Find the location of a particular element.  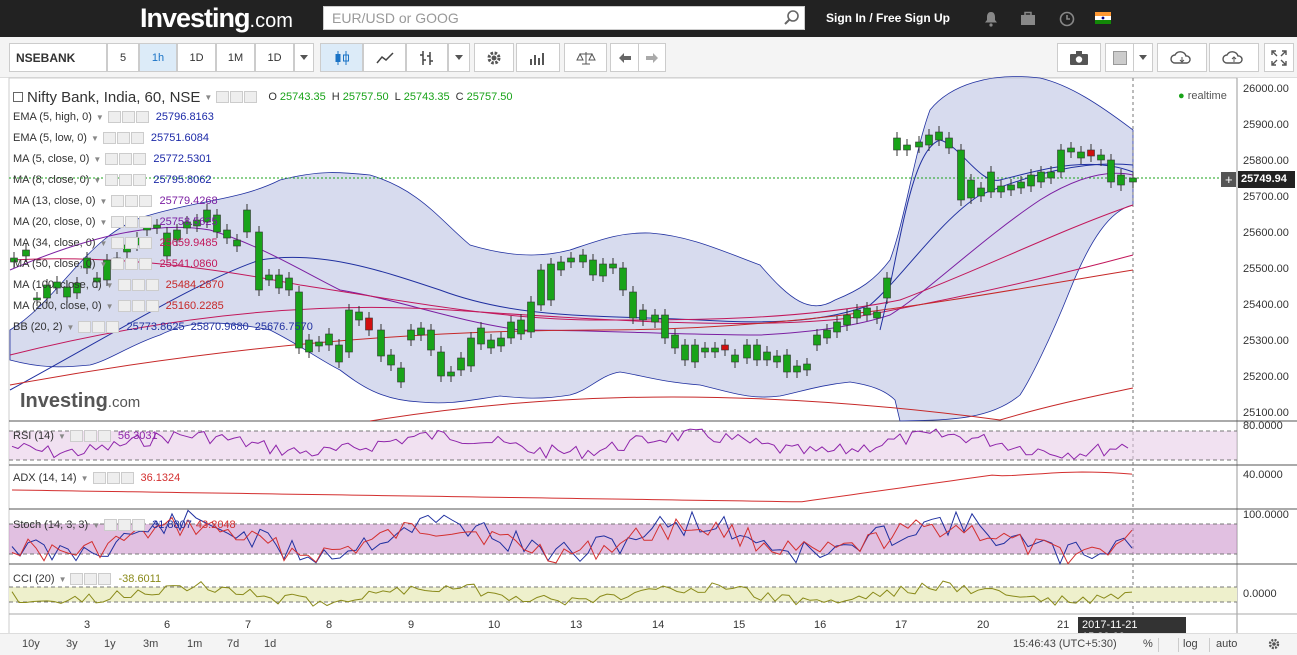

search-icon is located at coordinates (792, 18).